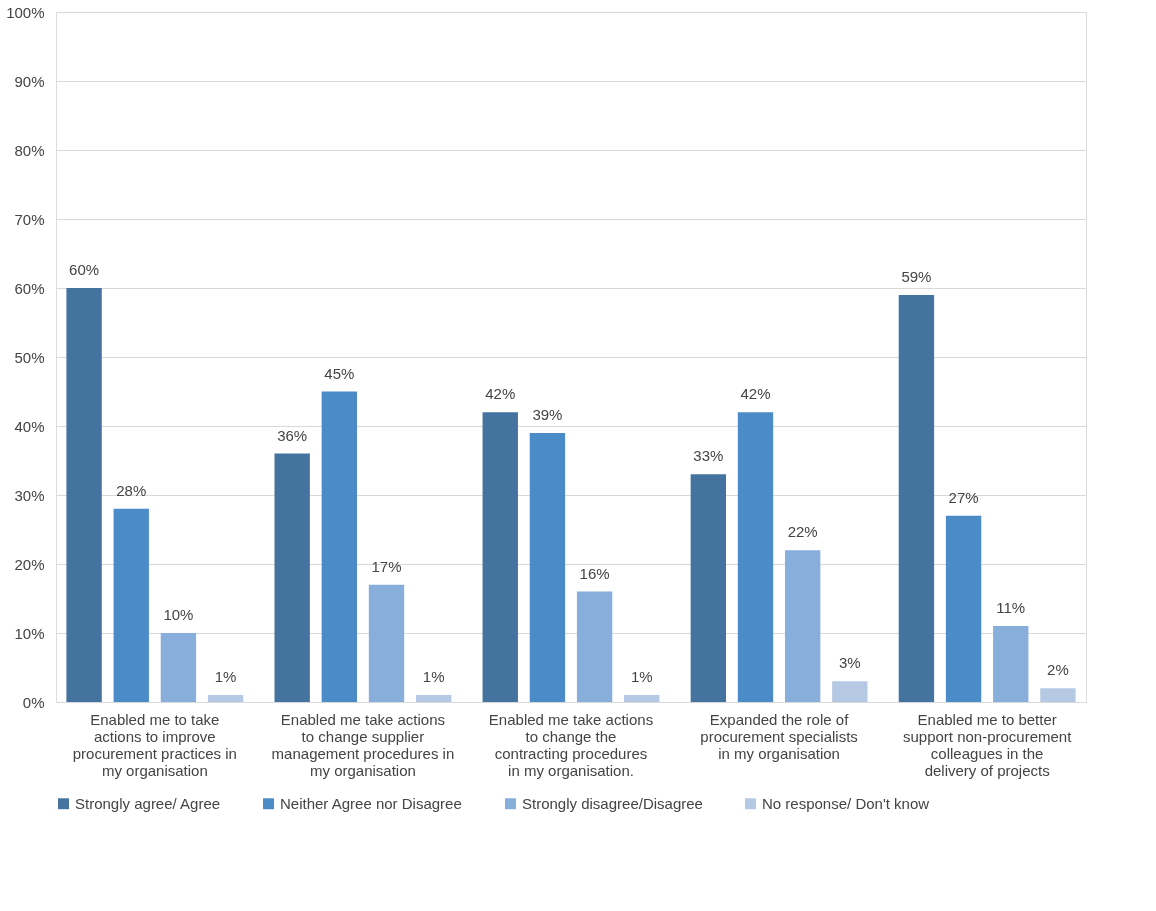 This screenshot has height=911, width=1156. What do you see at coordinates (779, 736) in the screenshot?
I see `x-tick-label: Expanded the role of procurement specialists in my organisation` at bounding box center [779, 736].